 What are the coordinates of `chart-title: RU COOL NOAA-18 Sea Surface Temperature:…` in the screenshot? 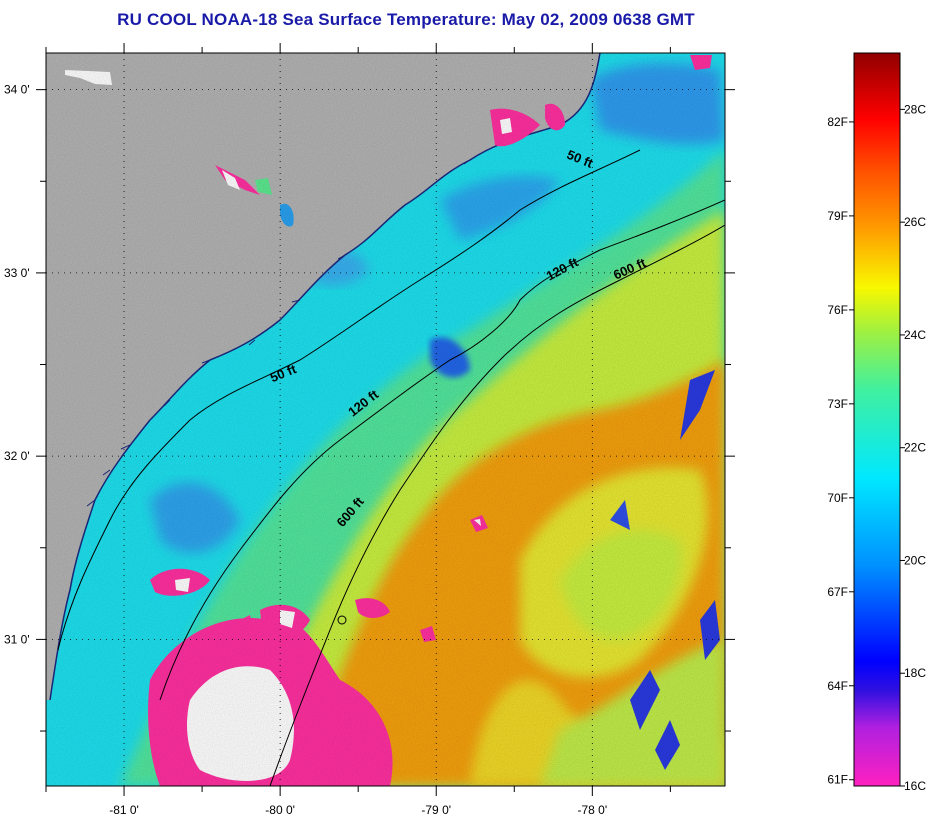 It's located at (406, 19).